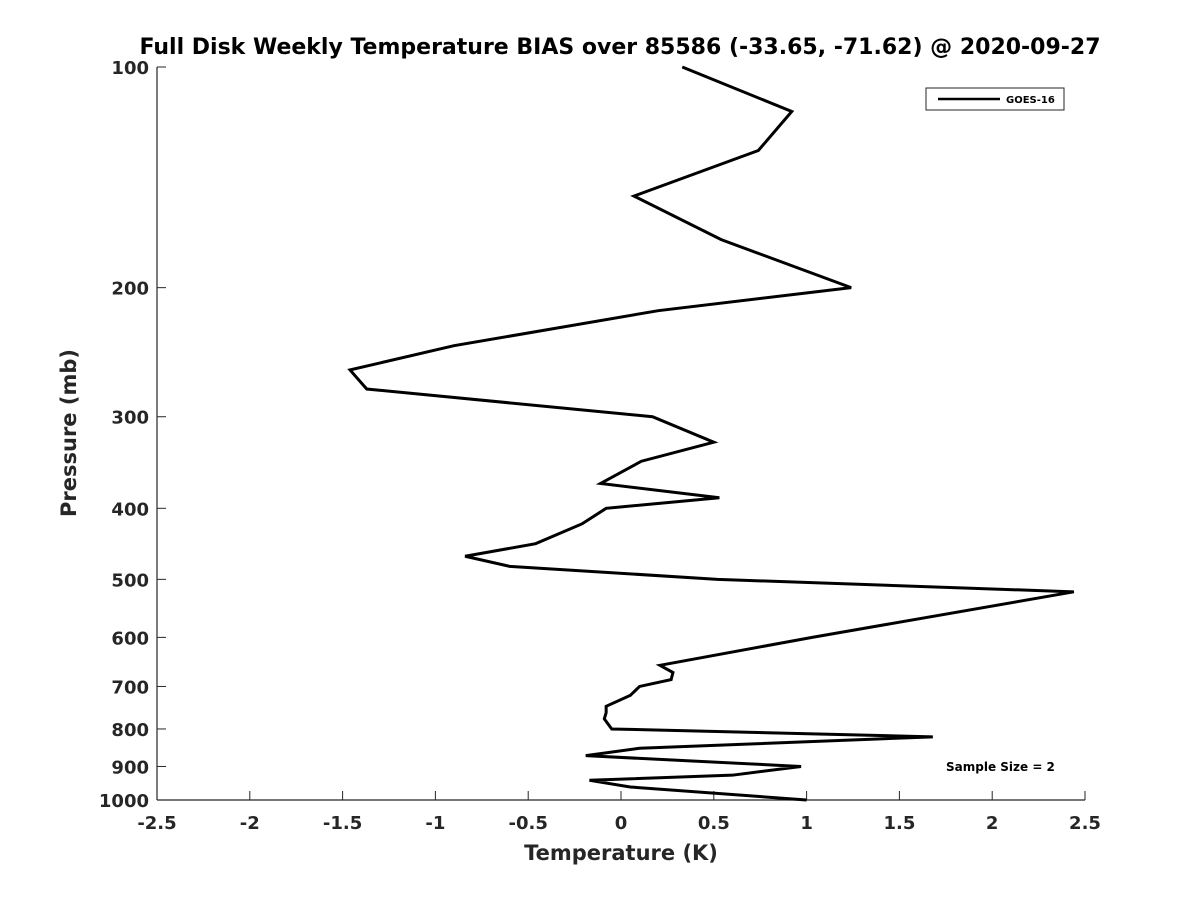  What do you see at coordinates (130, 730) in the screenshot?
I see `y-tick-label: 800` at bounding box center [130, 730].